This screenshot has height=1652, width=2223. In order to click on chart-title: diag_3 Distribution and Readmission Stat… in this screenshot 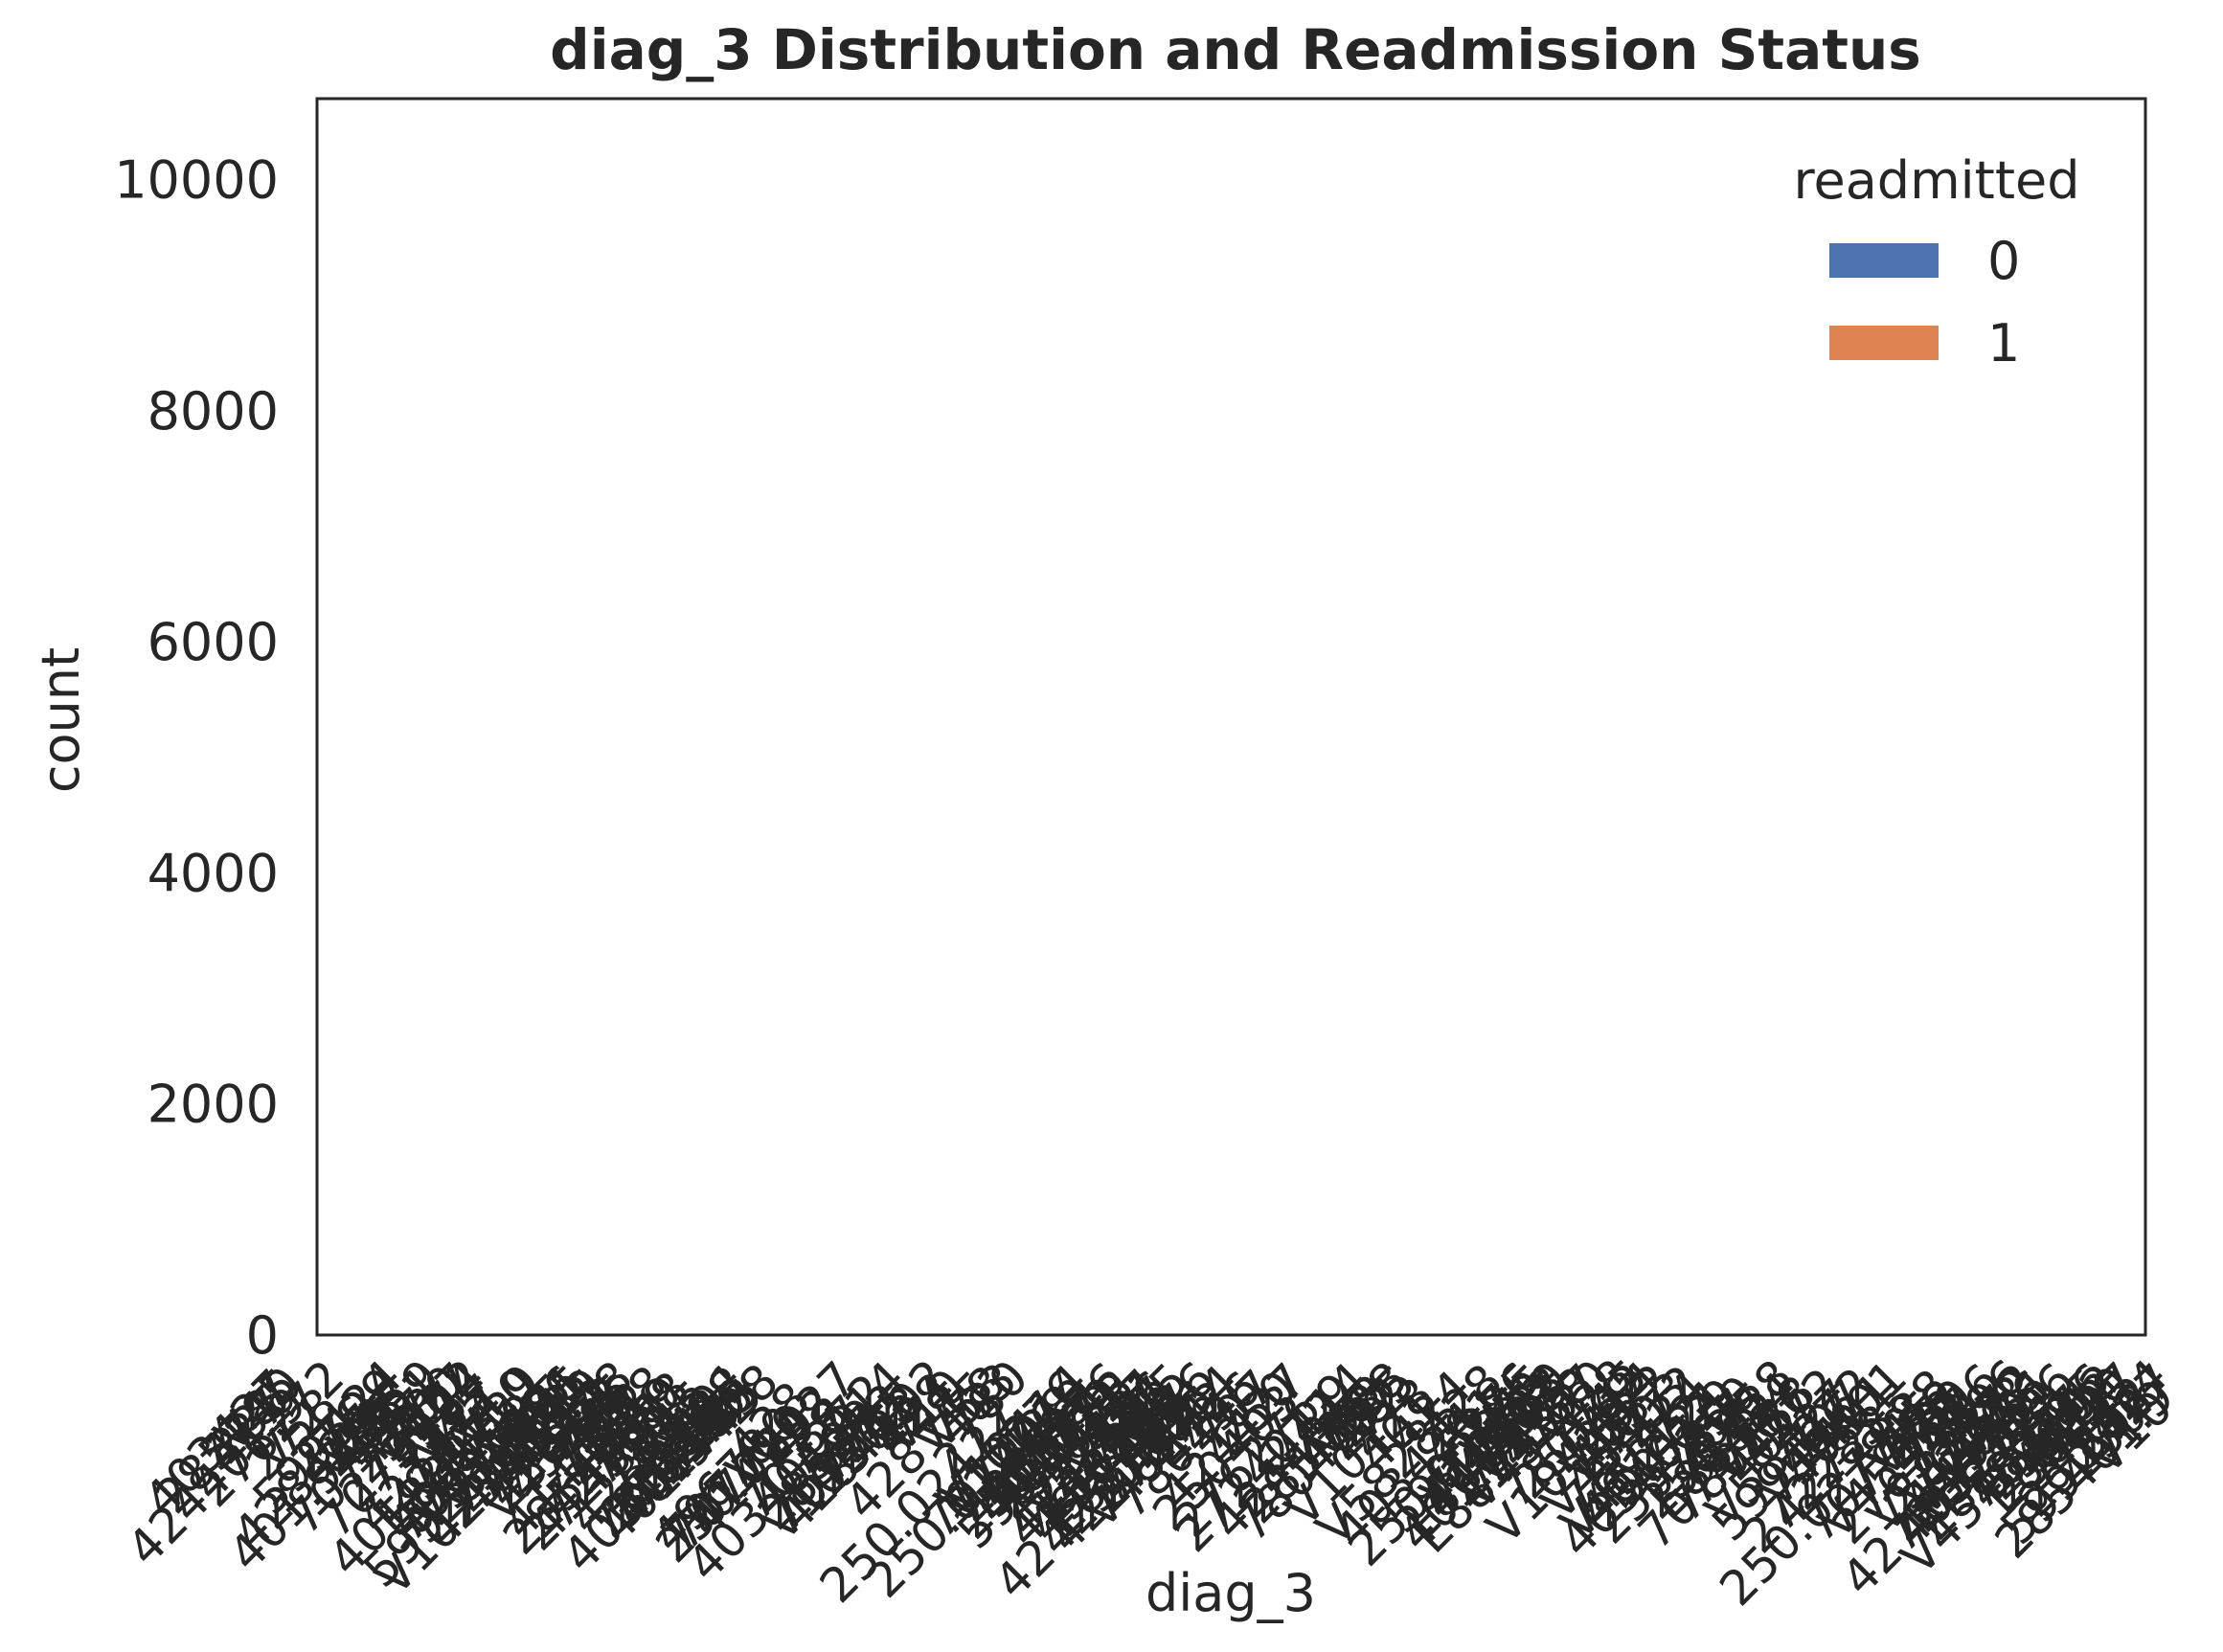, I will do `click(1235, 50)`.